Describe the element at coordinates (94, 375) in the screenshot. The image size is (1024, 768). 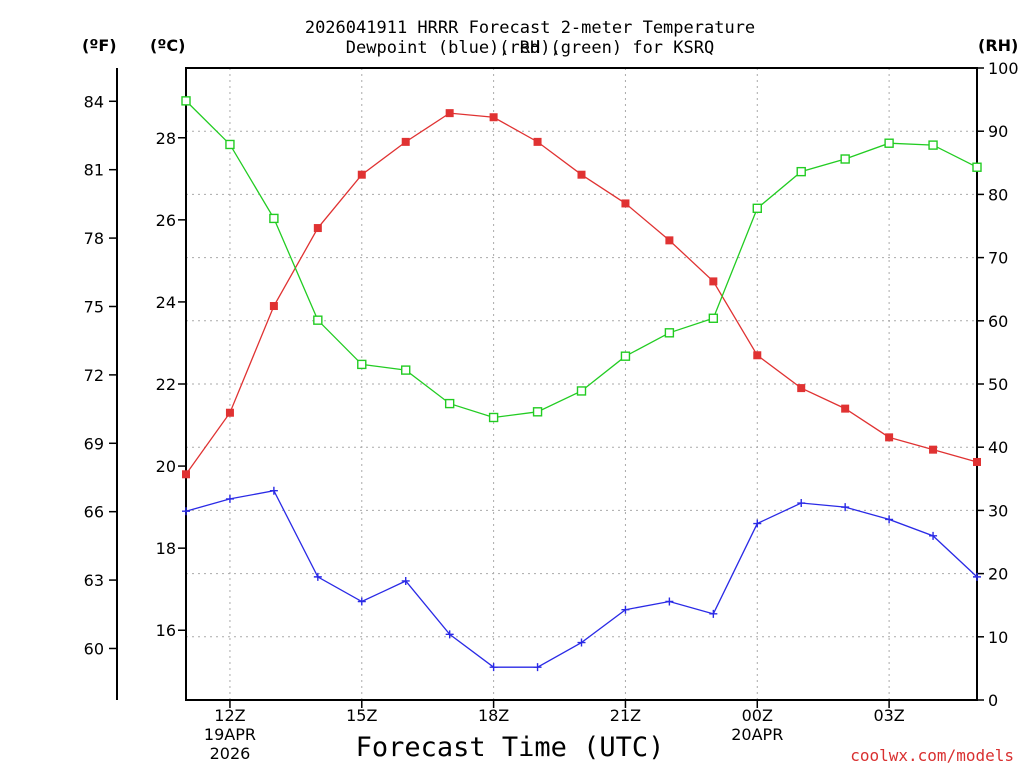
I see `fahrenheit-tick-label: 72` at that location.